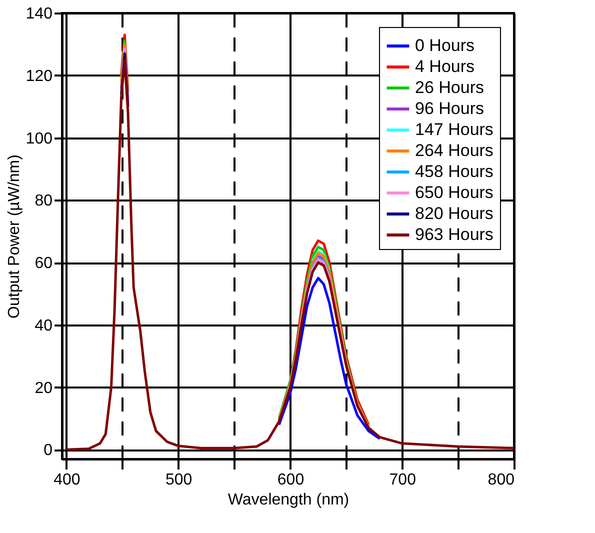 Image resolution: width=595 pixels, height=533 pixels. What do you see at coordinates (454, 129) in the screenshot?
I see `legend-label: 147 Hours` at bounding box center [454, 129].